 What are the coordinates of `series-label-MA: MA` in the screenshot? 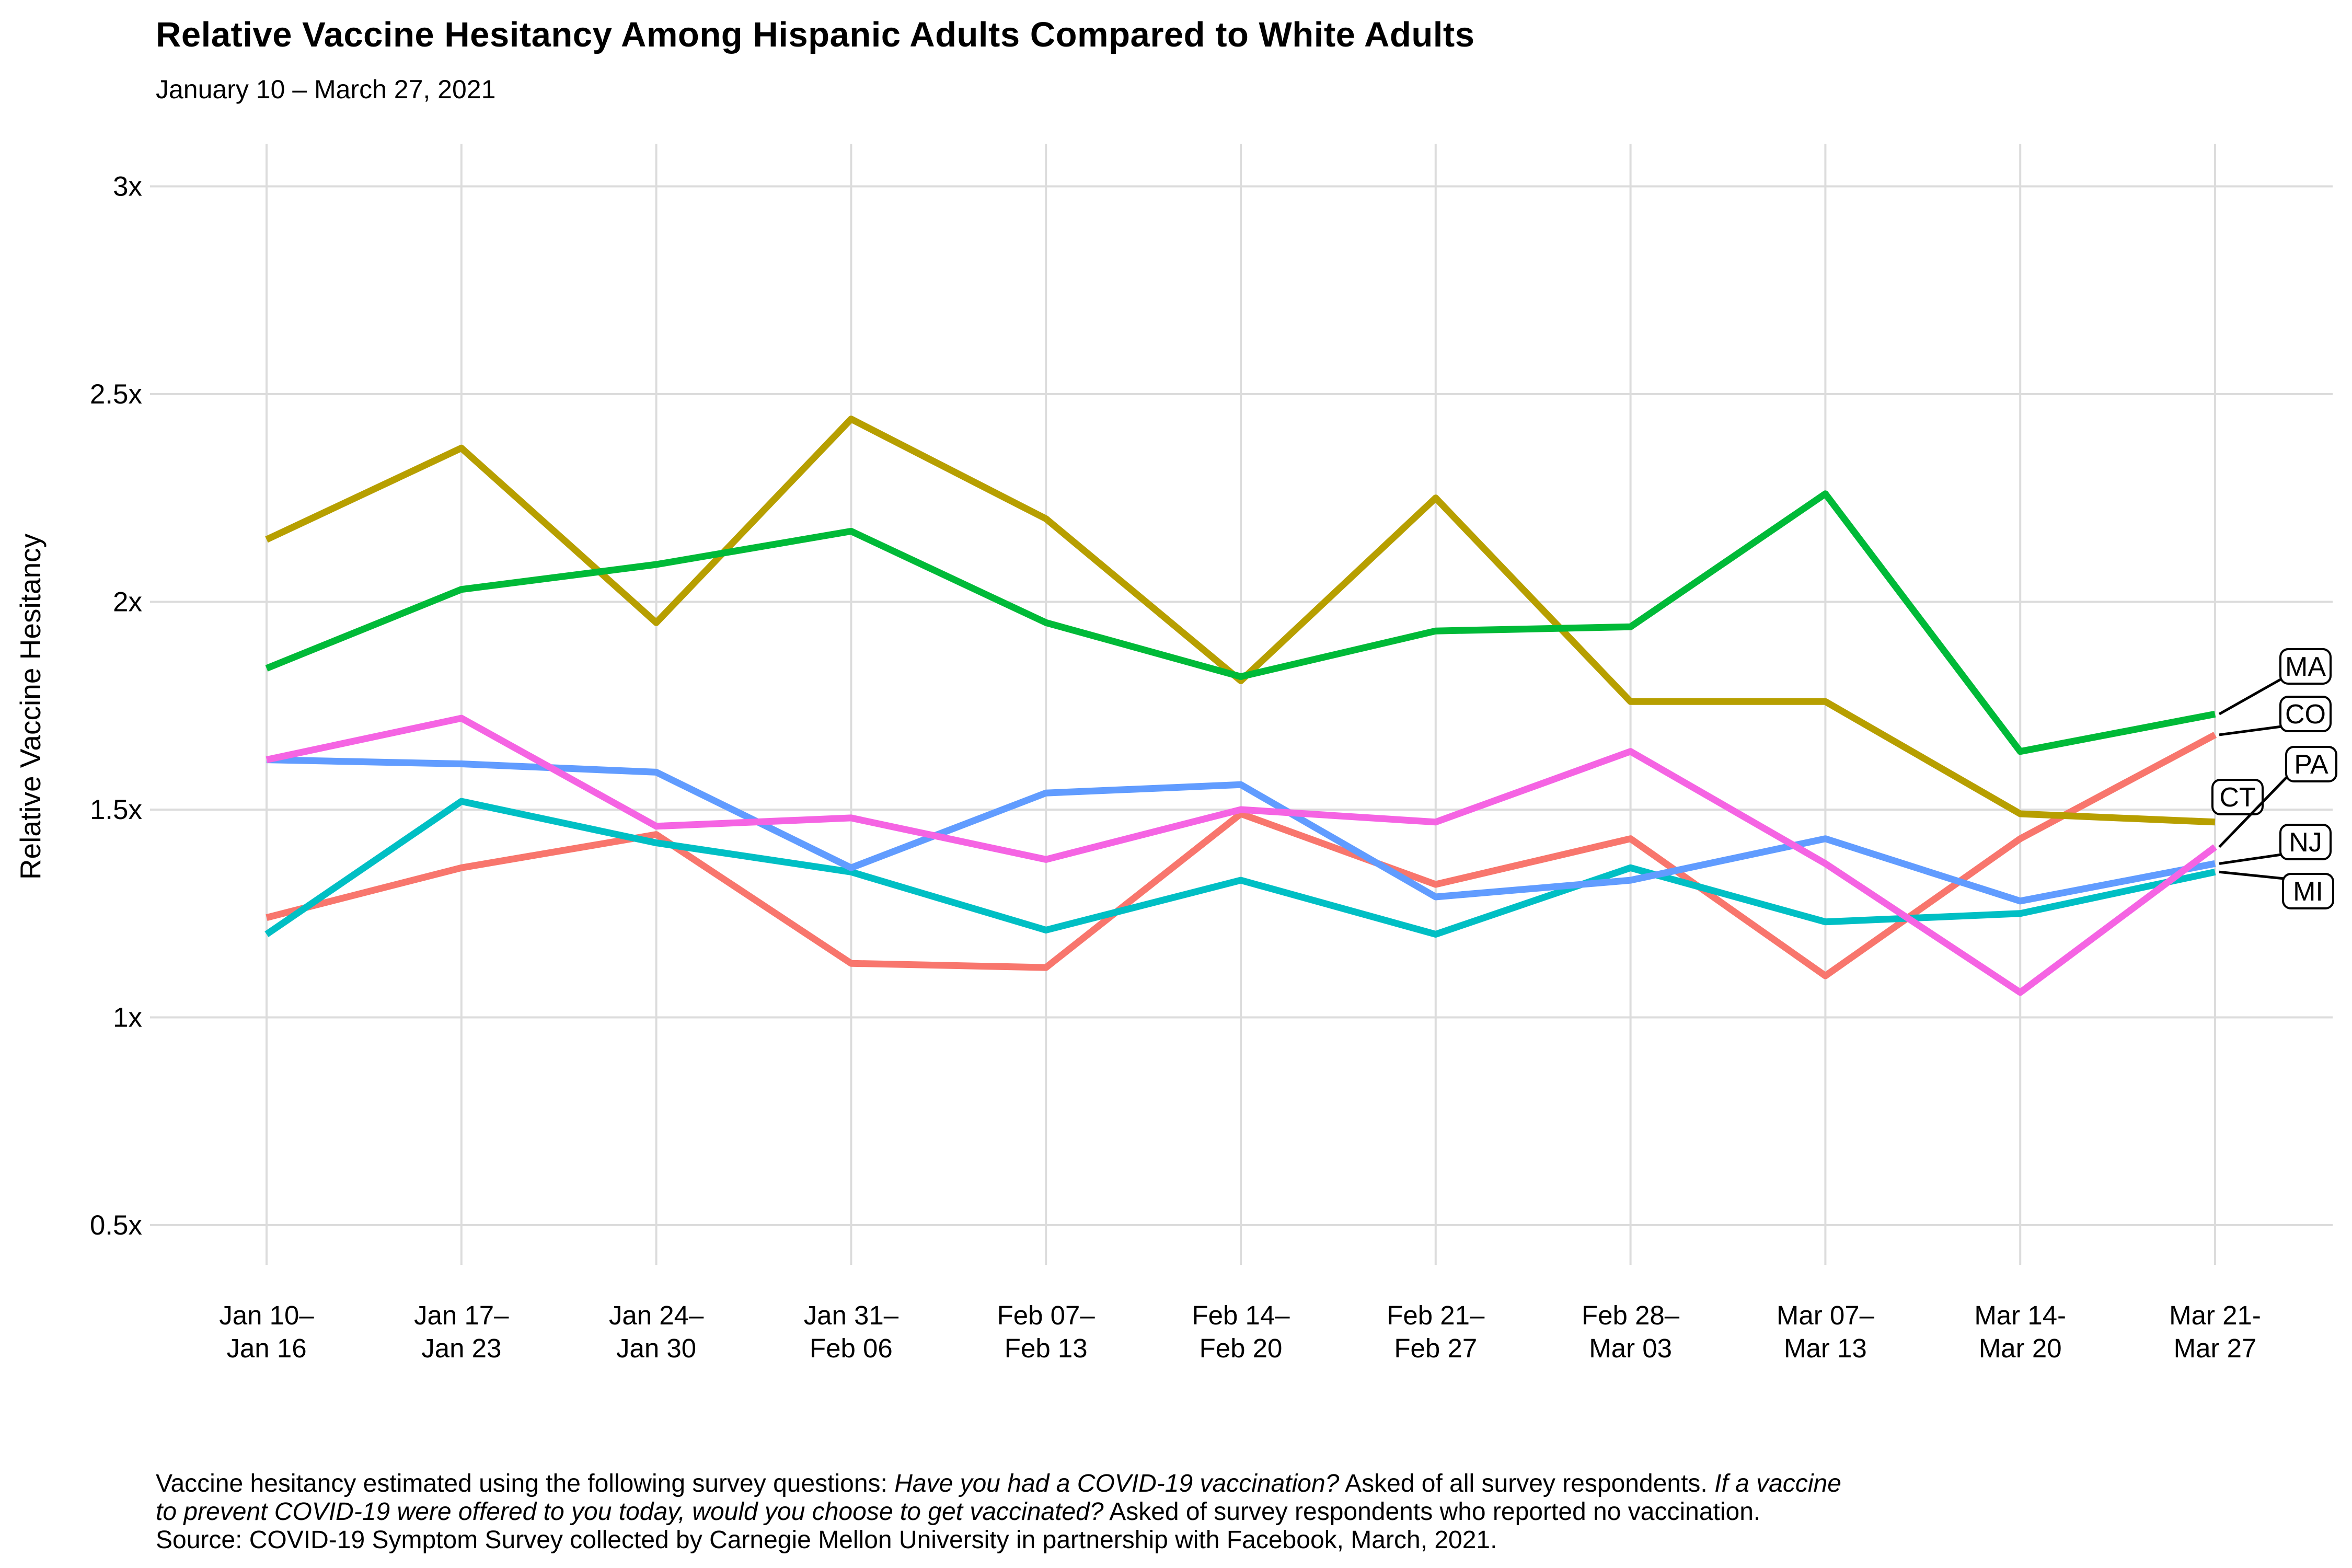 It's located at (2275, 682).